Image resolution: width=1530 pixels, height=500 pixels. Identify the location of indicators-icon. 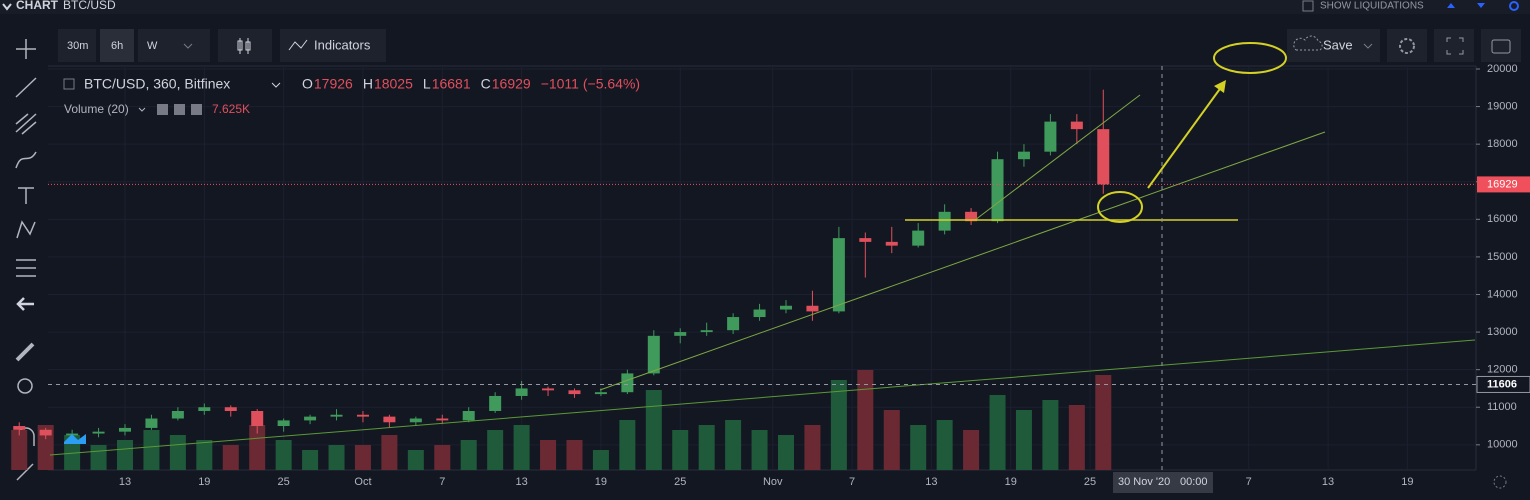
(298, 45).